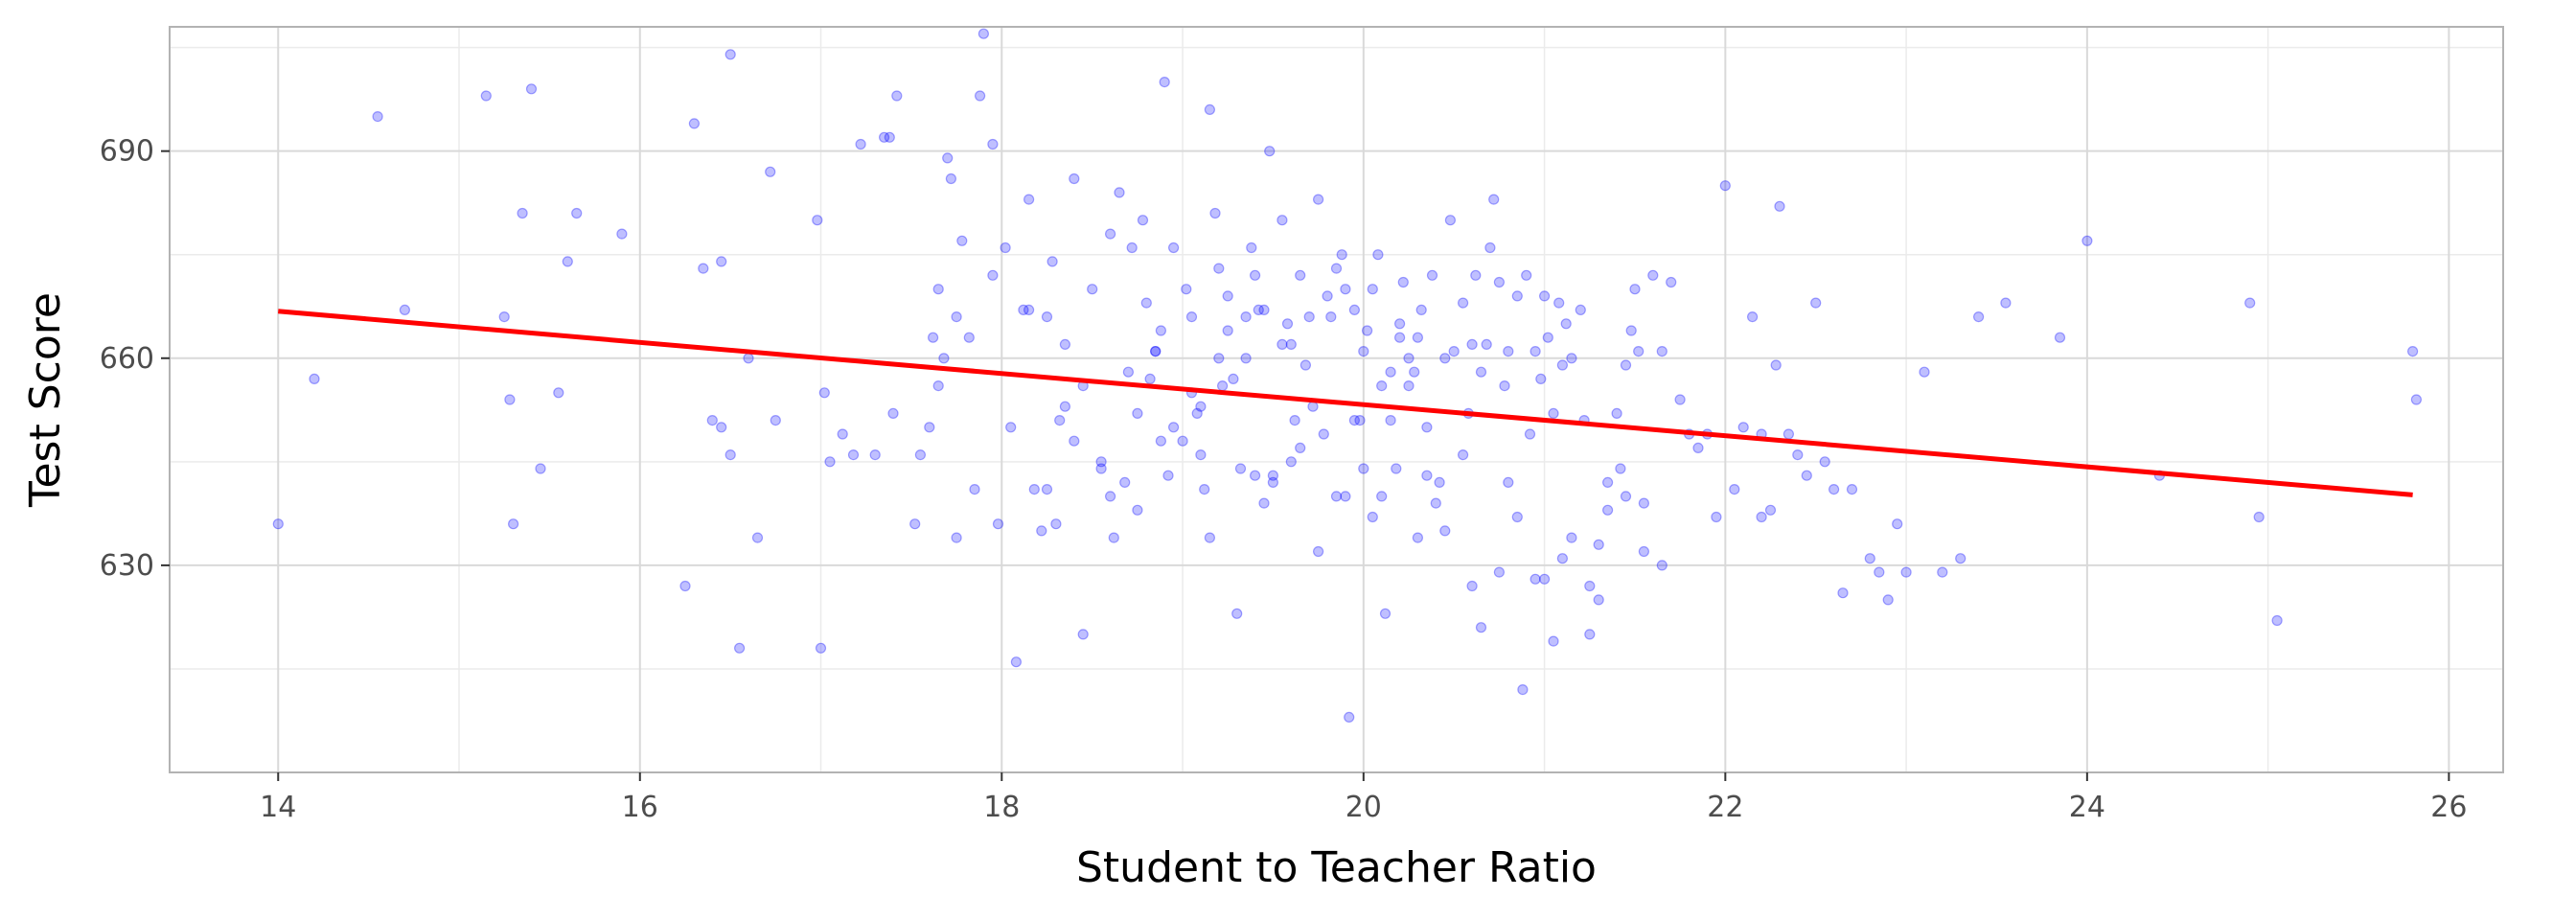 The image size is (2576, 920). Describe the element at coordinates (2448, 807) in the screenshot. I see `x-tick-label: 26` at that location.